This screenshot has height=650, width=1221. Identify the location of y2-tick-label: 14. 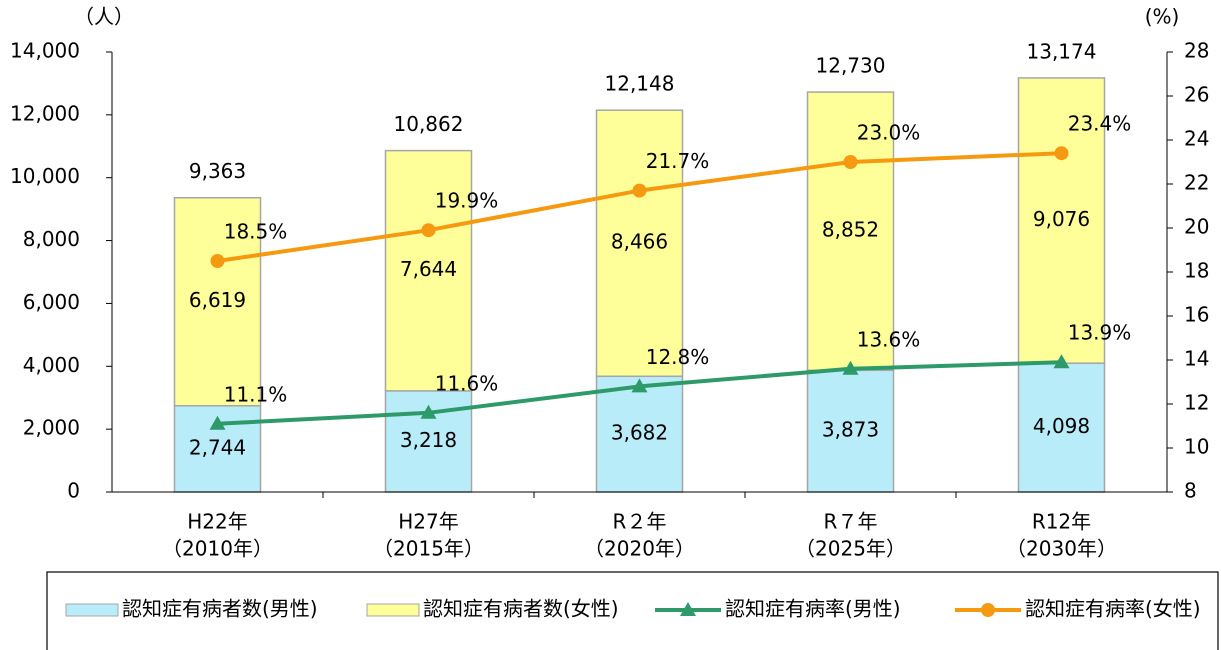
(1196, 359).